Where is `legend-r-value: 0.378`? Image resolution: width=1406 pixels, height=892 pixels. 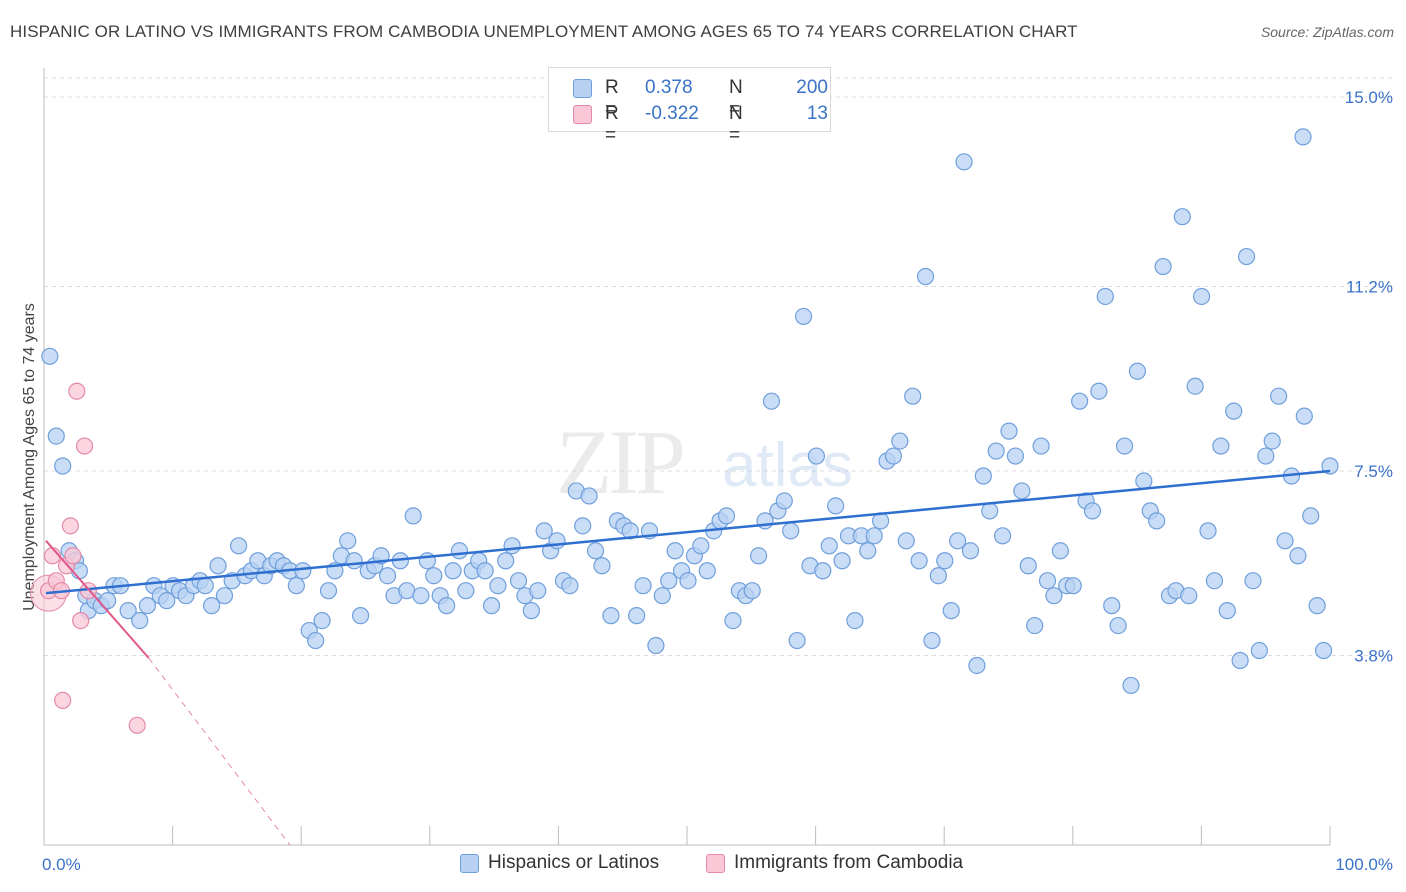 legend-r-value: 0.378 is located at coordinates (669, 87).